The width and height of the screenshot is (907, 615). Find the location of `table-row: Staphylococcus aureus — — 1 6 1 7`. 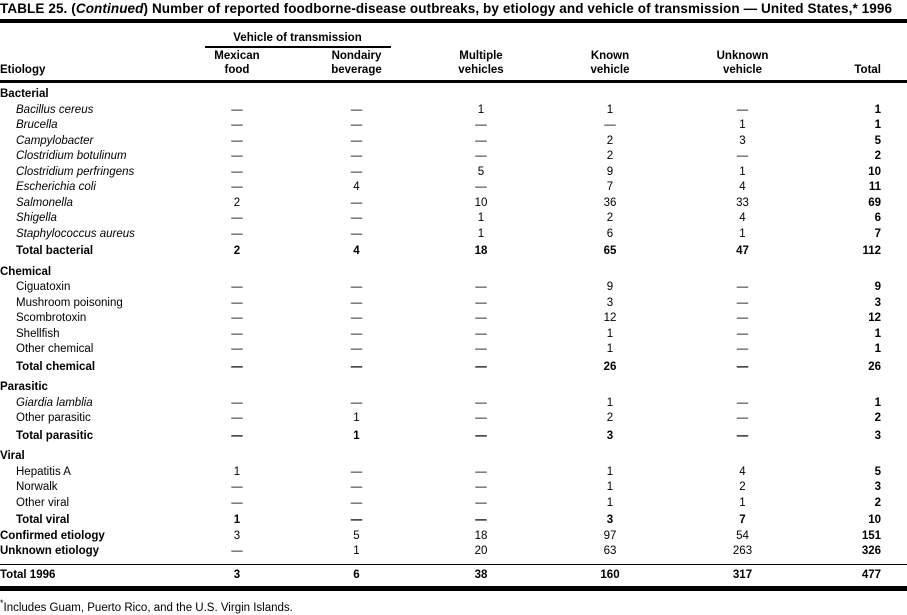

table-row: Staphylococcus aureus — — 1 6 1 7 is located at coordinates (453, 235).